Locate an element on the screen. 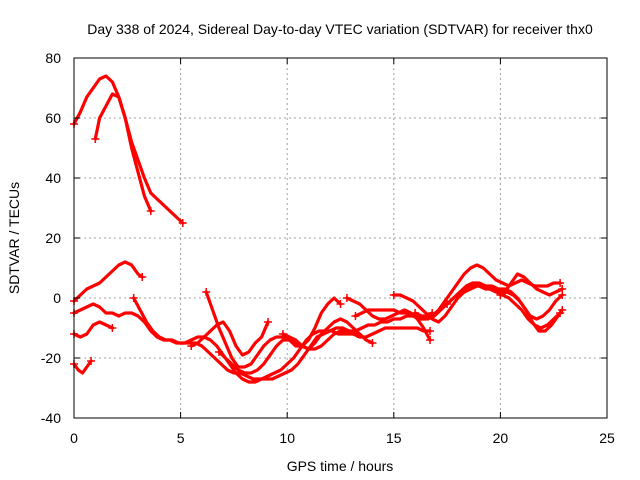  y-tick-label: -20 is located at coordinates (51, 358).